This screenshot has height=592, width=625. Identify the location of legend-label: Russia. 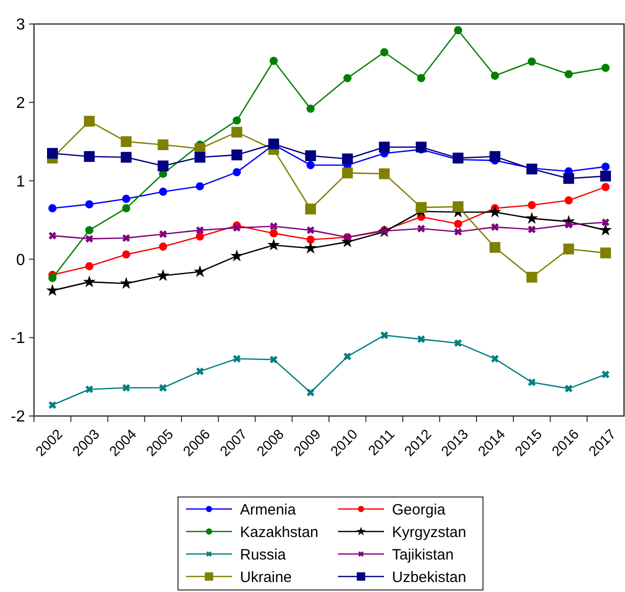
(263, 555).